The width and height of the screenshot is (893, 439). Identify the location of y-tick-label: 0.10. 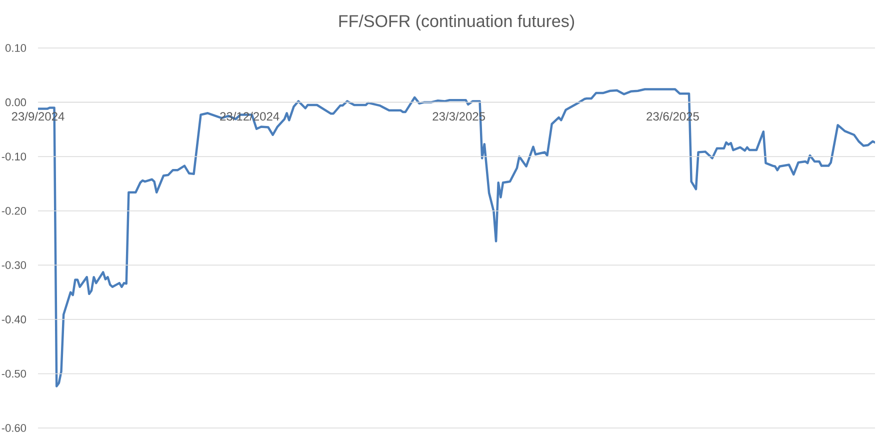
(15, 48).